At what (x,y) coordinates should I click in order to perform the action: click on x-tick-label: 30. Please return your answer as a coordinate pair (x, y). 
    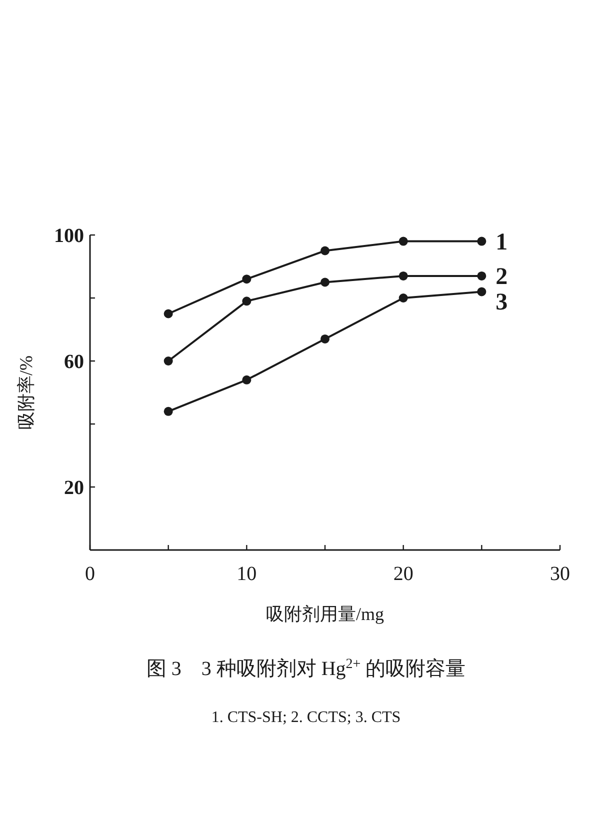
    Looking at the image, I should click on (560, 574).